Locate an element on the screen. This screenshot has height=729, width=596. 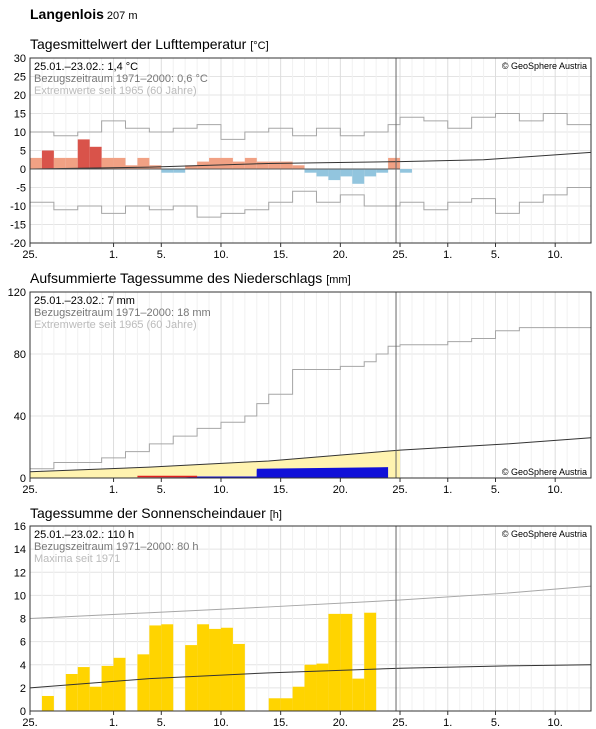
temp-x-tick-label: 10. is located at coordinates (220, 254).